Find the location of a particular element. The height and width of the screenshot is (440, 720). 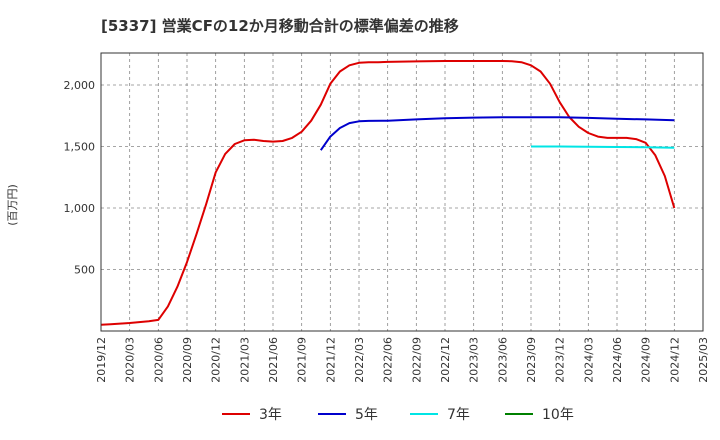

legend-label-10年: 10年 is located at coordinates (558, 415).